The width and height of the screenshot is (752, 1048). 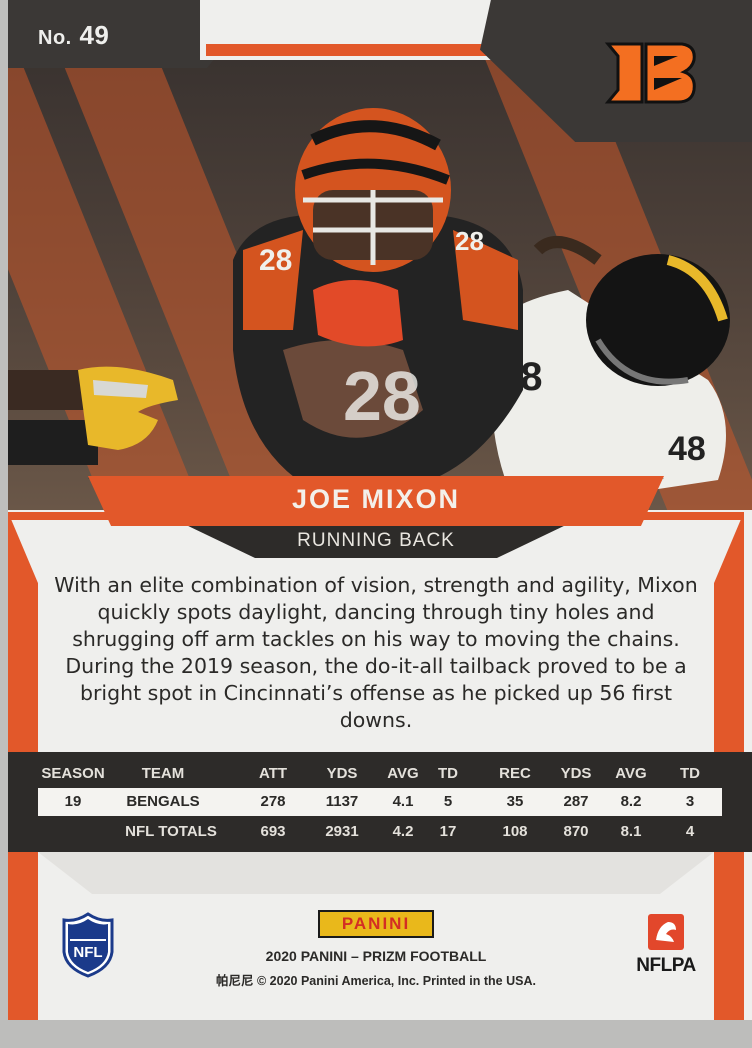 I want to click on stats-cell: 8.2, so click(x=631, y=801).